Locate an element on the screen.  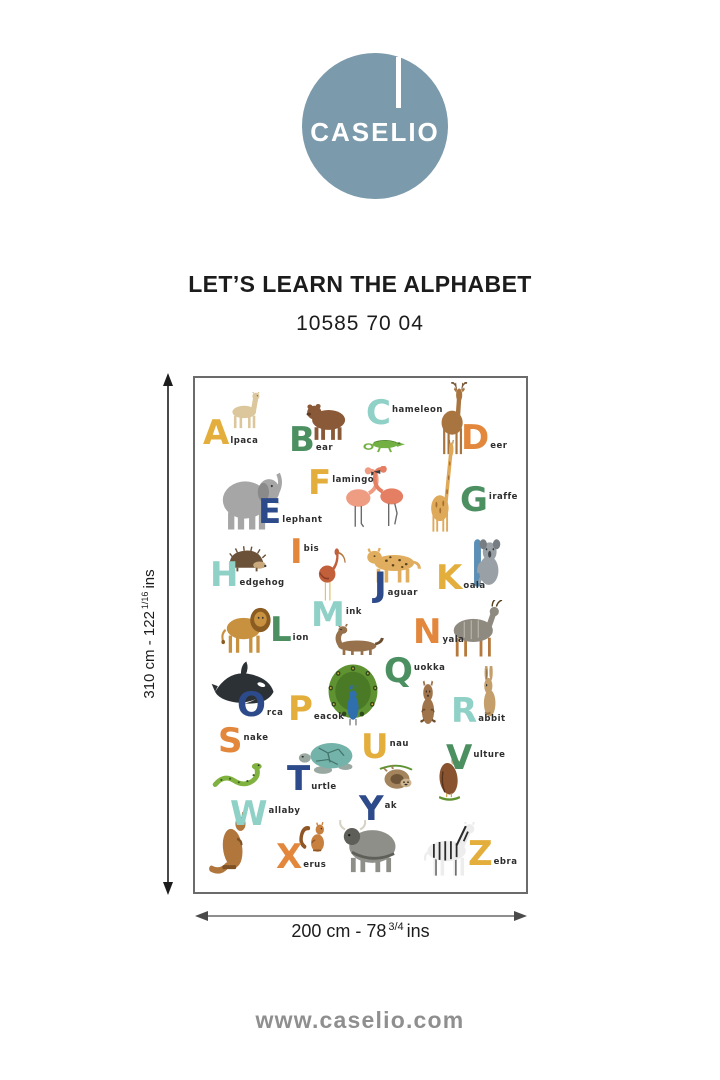
label-elephant: lephant is located at coordinates (302, 519).